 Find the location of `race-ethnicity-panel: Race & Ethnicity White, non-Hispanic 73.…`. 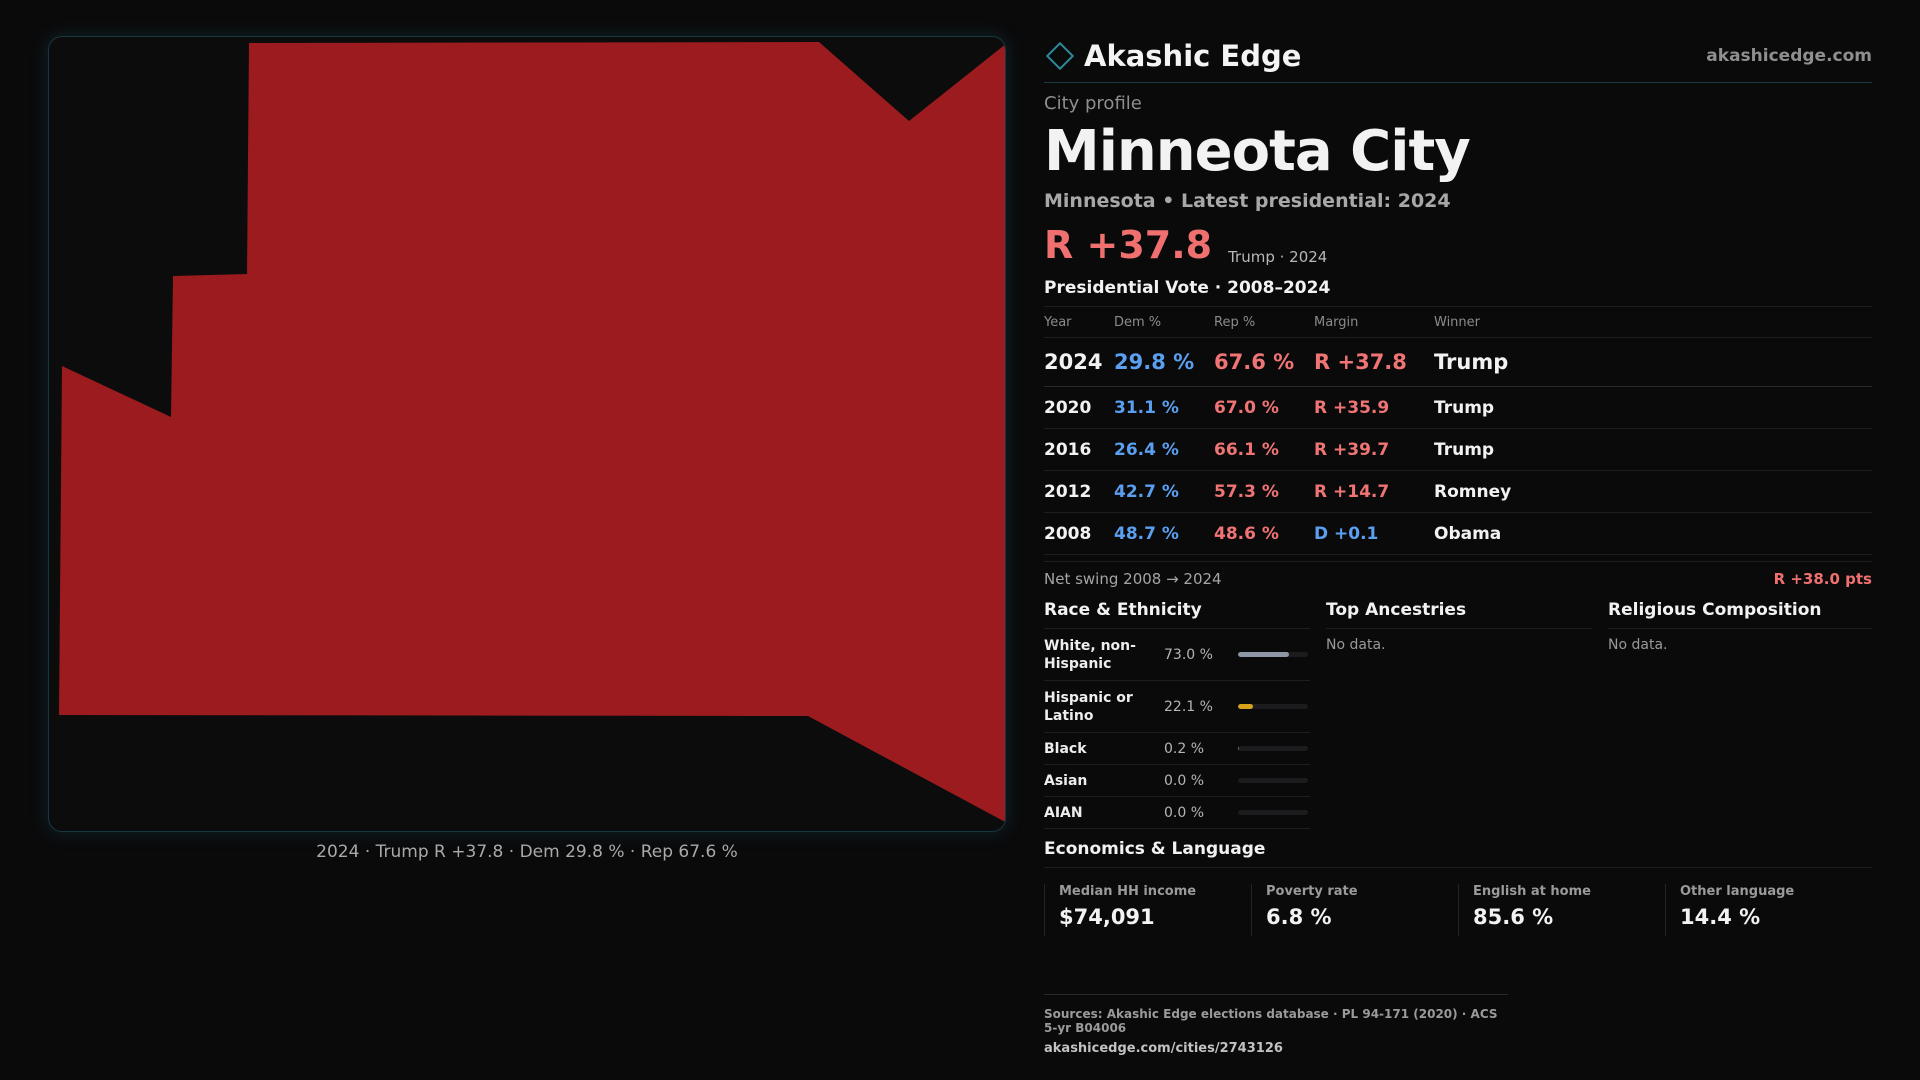

race-ethnicity-panel: Race & Ethnicity White, non-Hispanic 73.… is located at coordinates (1177, 714).